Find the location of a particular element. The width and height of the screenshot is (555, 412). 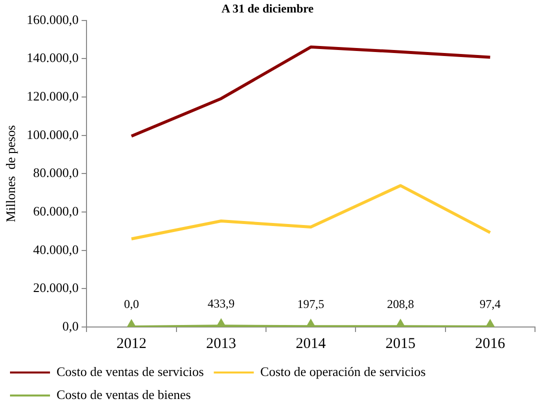

chart-title: A 31 de diciembre is located at coordinates (267, 8).